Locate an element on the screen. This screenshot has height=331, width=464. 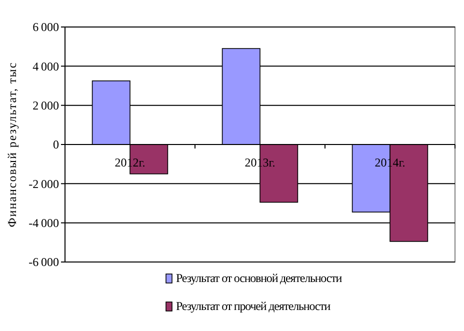
y-tick-label: 6 000 is located at coordinates (45, 27).